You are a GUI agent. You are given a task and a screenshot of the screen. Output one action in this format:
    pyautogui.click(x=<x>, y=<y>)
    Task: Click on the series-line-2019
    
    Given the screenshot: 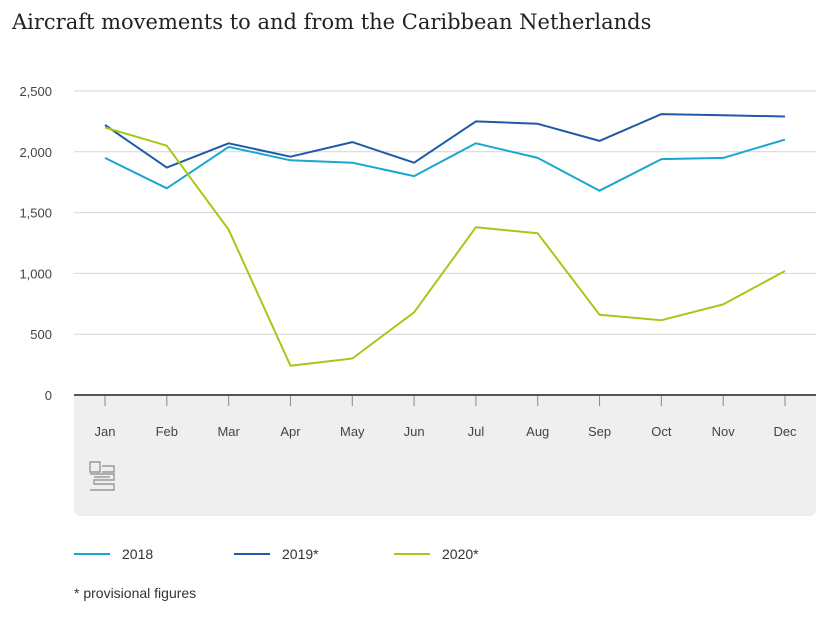 What is the action you would take?
    pyautogui.click(x=445, y=141)
    